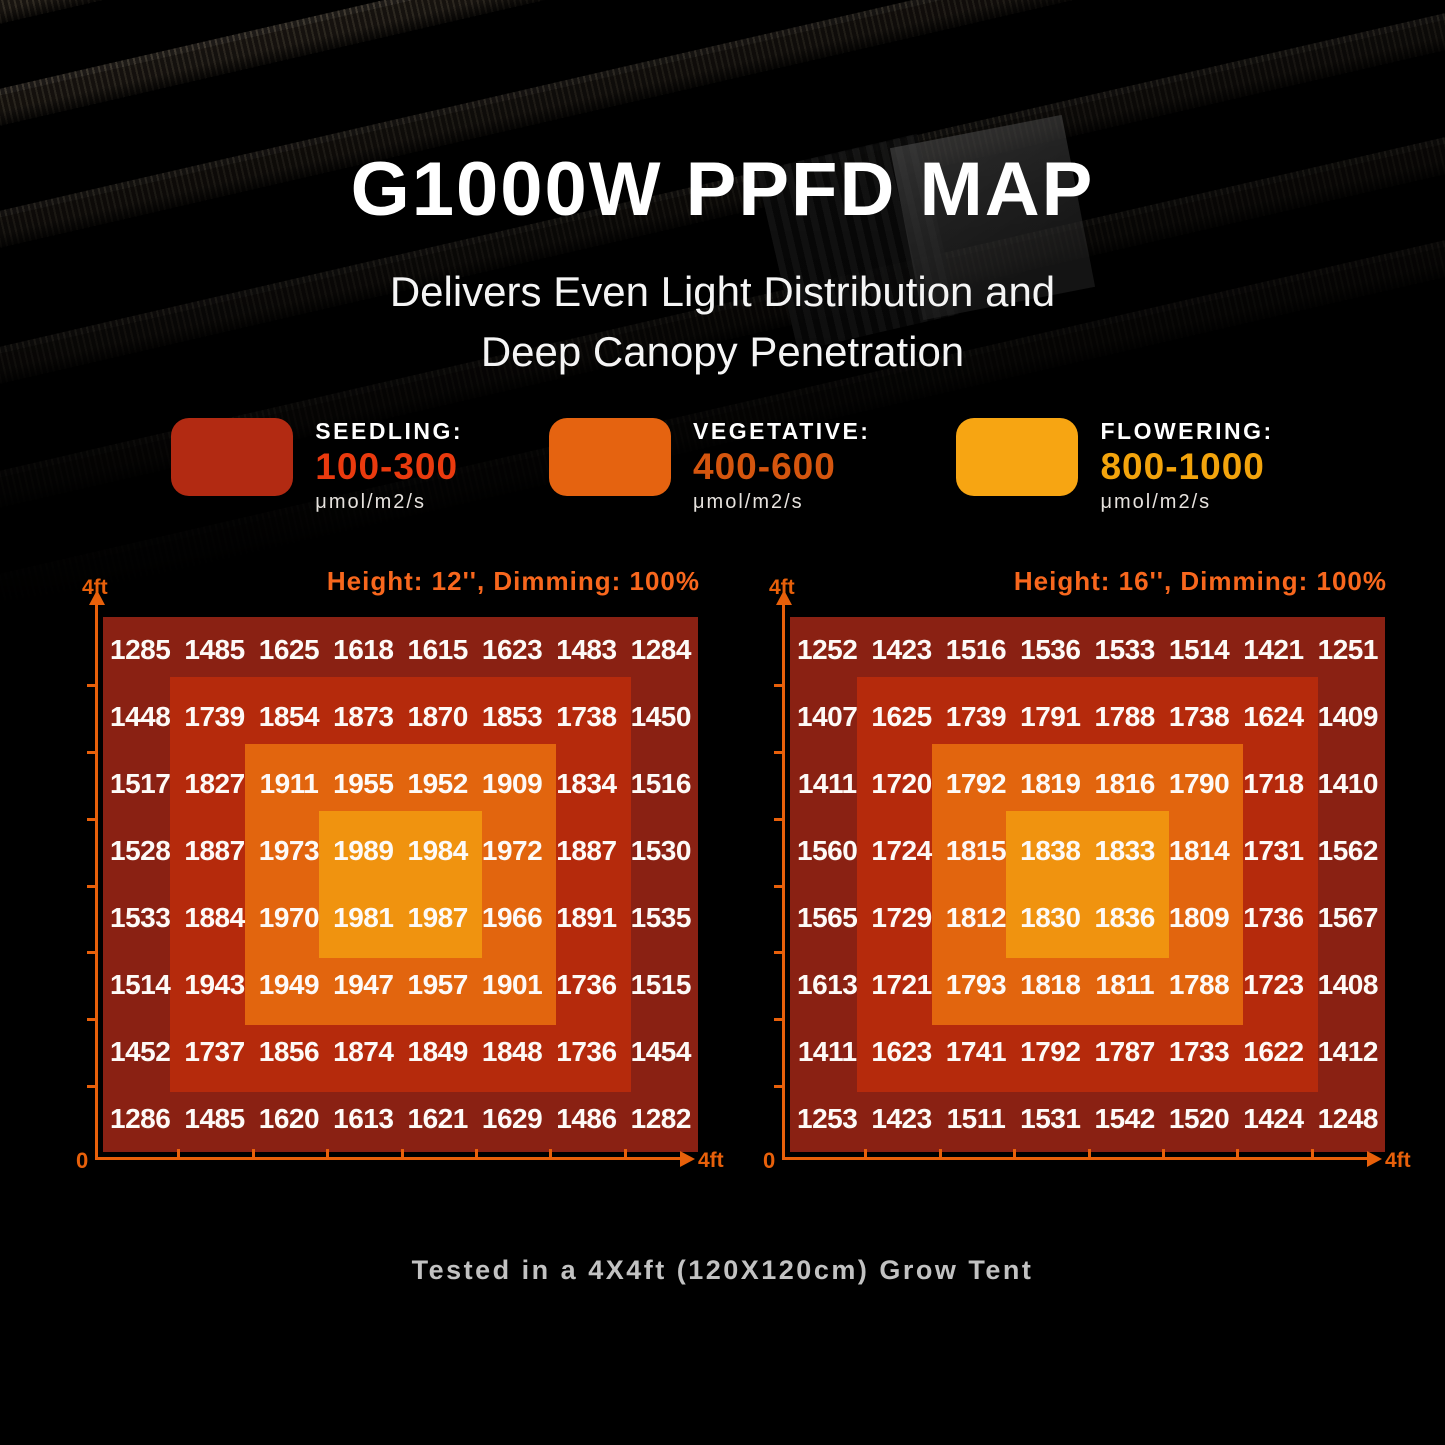 The width and height of the screenshot is (1445, 1445). I want to click on ppfd-value-cell: 1972, so click(512, 851).